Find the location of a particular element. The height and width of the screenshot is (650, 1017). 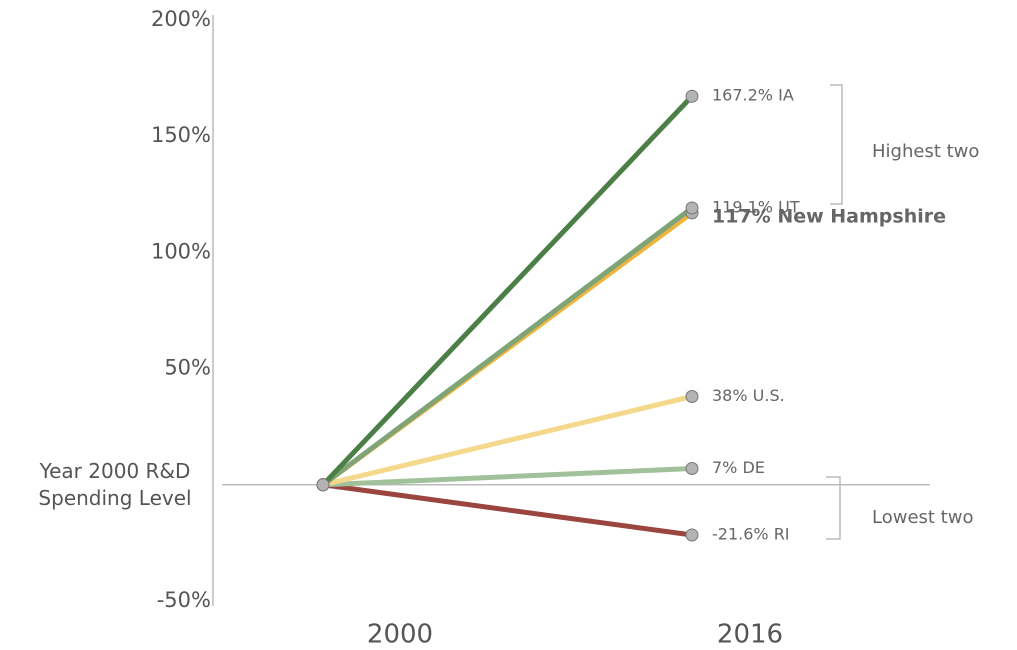

value-label: 167.2% IA is located at coordinates (753, 95).